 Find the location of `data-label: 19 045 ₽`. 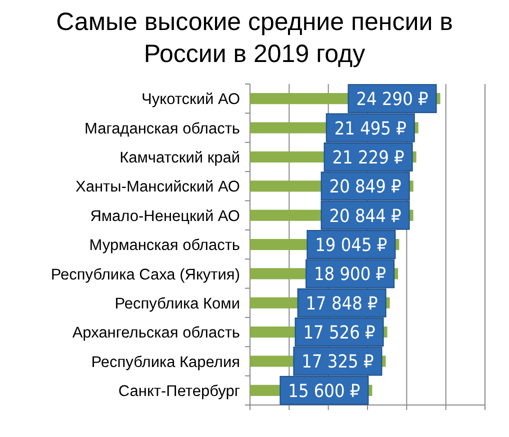

data-label: 19 045 ₽ is located at coordinates (351, 245).